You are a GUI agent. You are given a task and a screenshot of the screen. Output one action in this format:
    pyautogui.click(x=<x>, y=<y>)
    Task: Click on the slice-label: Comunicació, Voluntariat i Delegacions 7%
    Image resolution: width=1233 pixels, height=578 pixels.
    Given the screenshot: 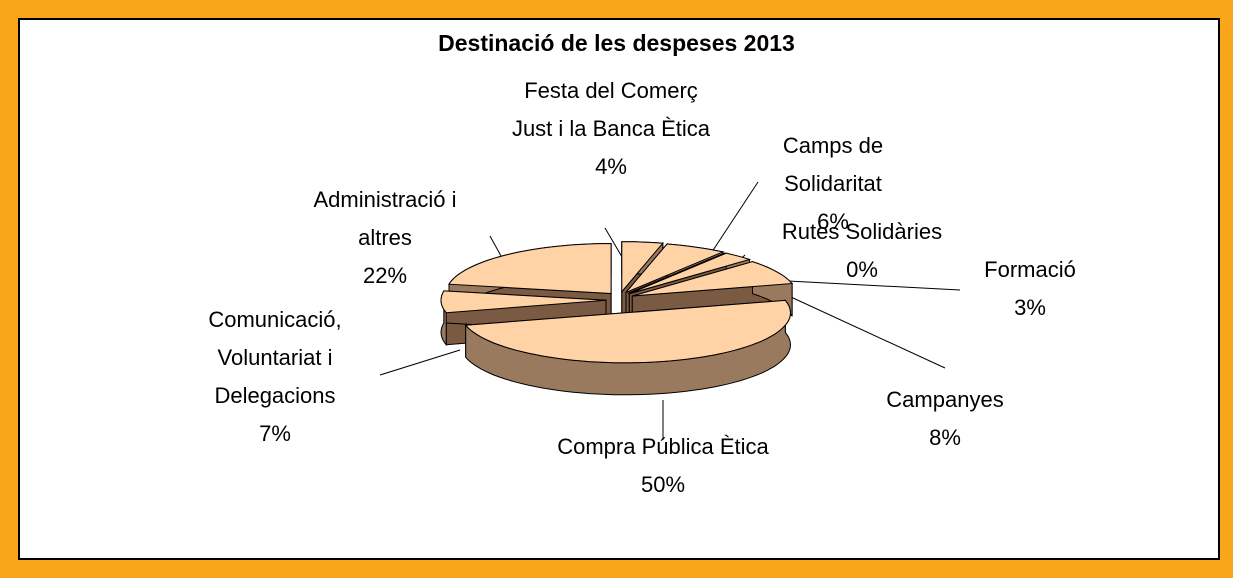 What is the action you would take?
    pyautogui.click(x=275, y=377)
    